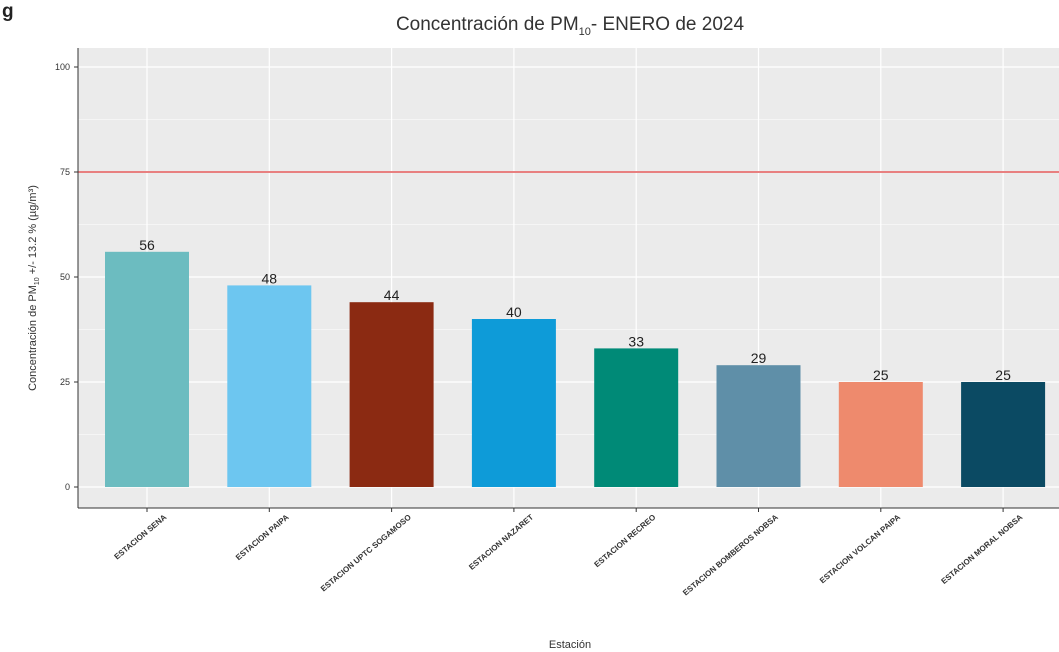 The image size is (1059, 652). I want to click on bar-value-label: 33, so click(636, 341).